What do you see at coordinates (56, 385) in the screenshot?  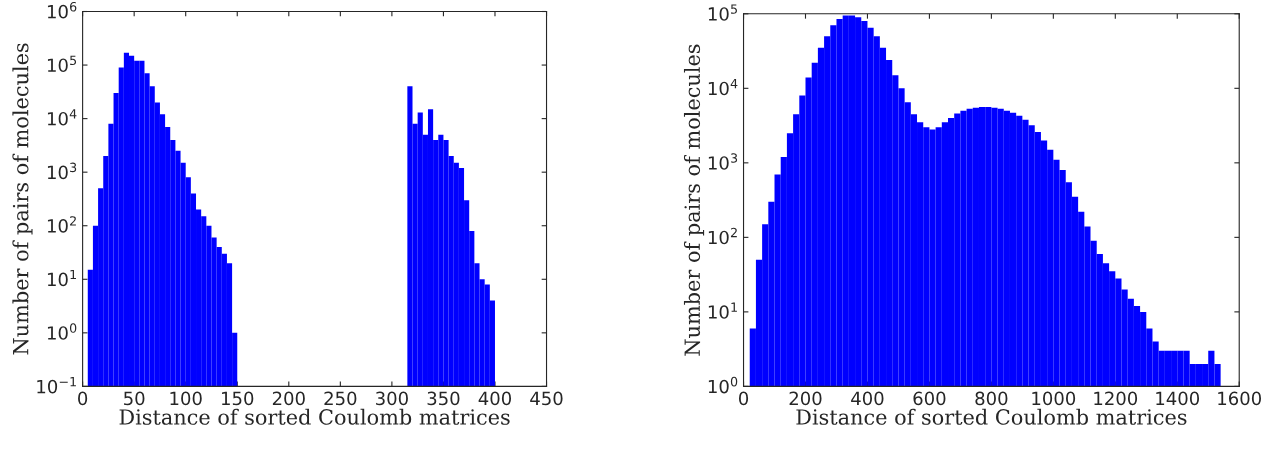 I see `y-tick-label: 10$^{−1}$` at bounding box center [56, 385].